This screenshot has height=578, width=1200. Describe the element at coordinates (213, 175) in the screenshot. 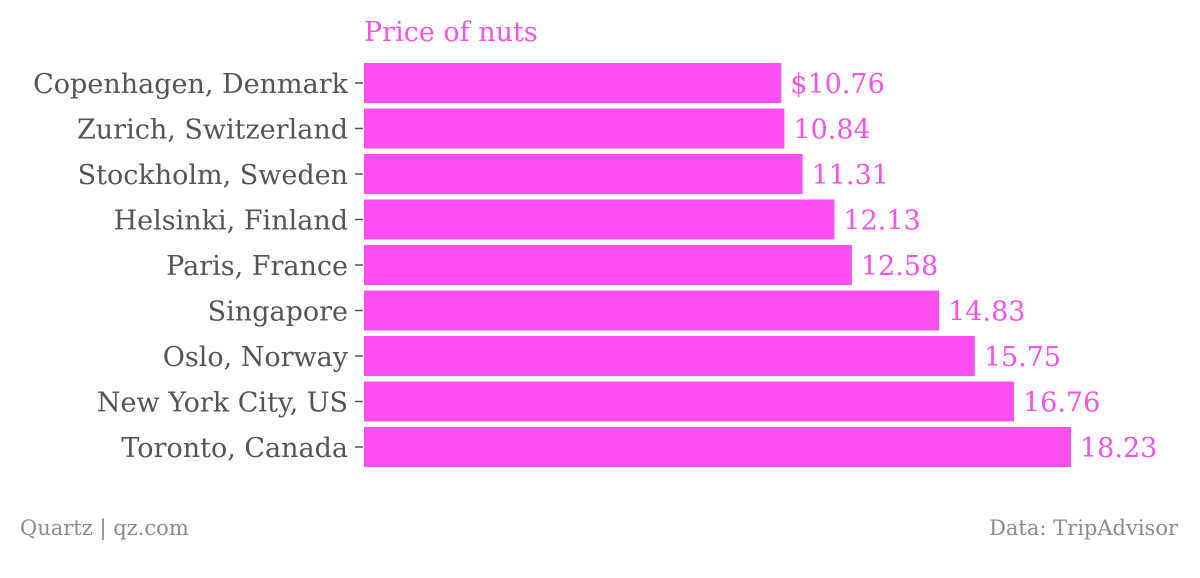

I see `category-label: Stockholm, Sweden` at that location.